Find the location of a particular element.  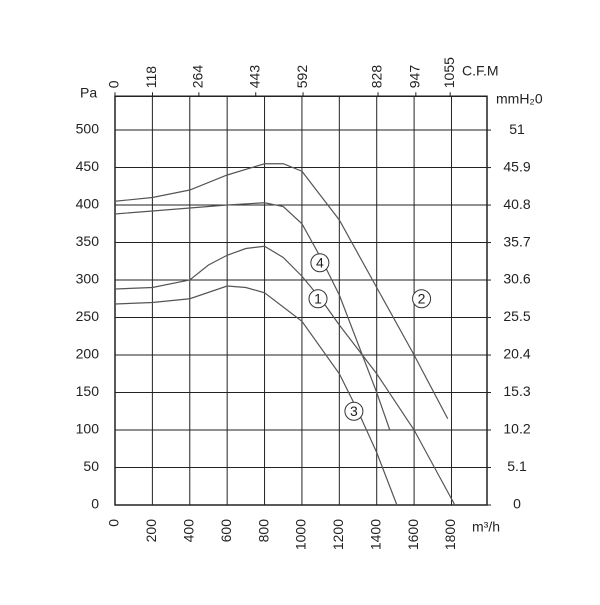

curve-label: 1 is located at coordinates (318, 298).